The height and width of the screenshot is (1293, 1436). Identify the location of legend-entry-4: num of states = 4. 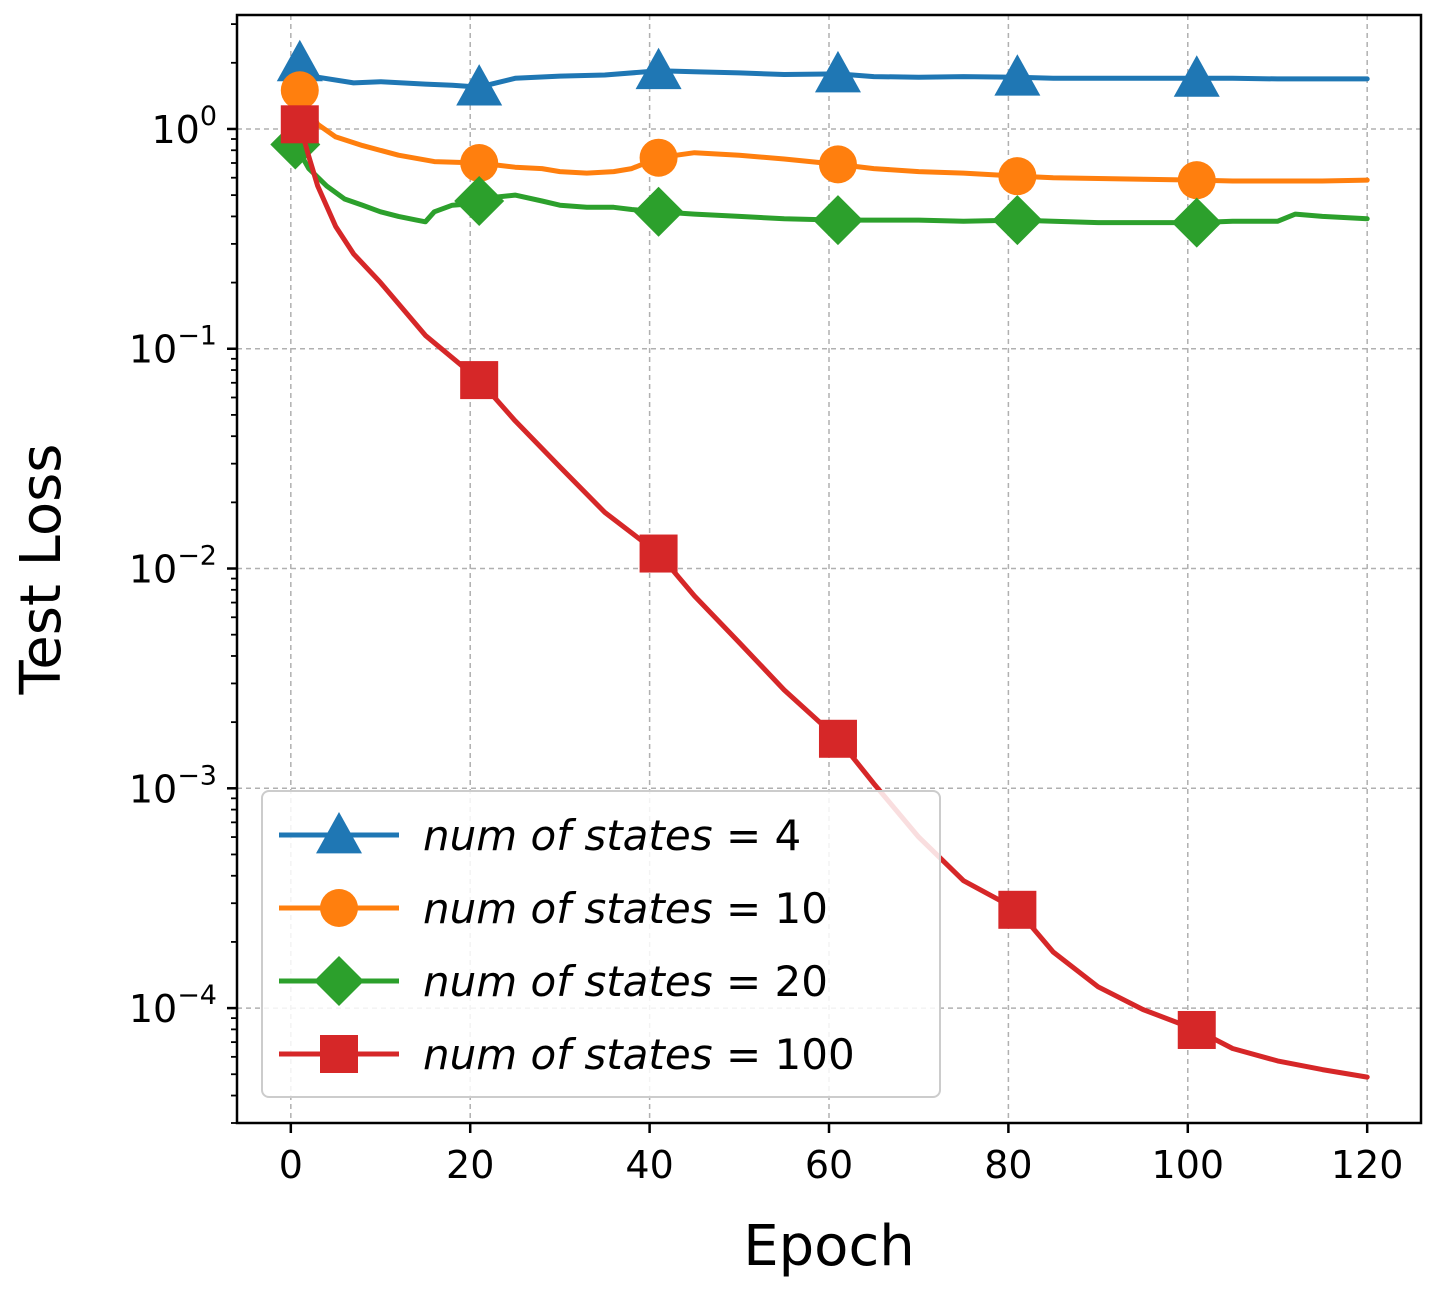
(540, 835).